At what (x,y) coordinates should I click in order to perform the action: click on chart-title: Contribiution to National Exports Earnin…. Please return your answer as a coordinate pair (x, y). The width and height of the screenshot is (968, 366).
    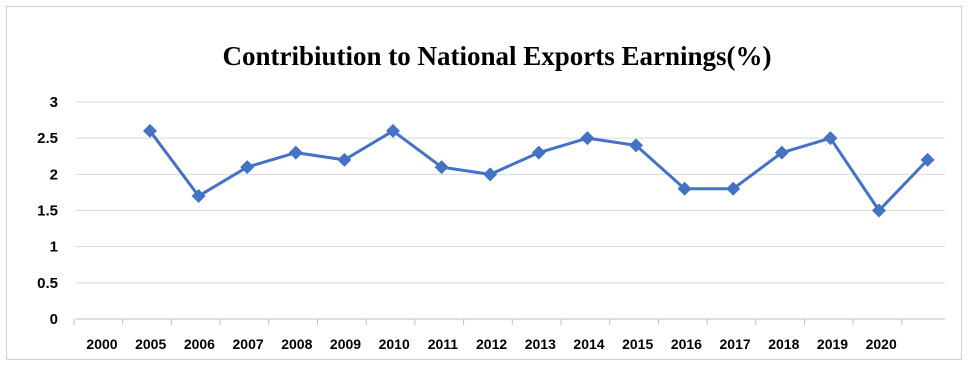
    Looking at the image, I should click on (496, 56).